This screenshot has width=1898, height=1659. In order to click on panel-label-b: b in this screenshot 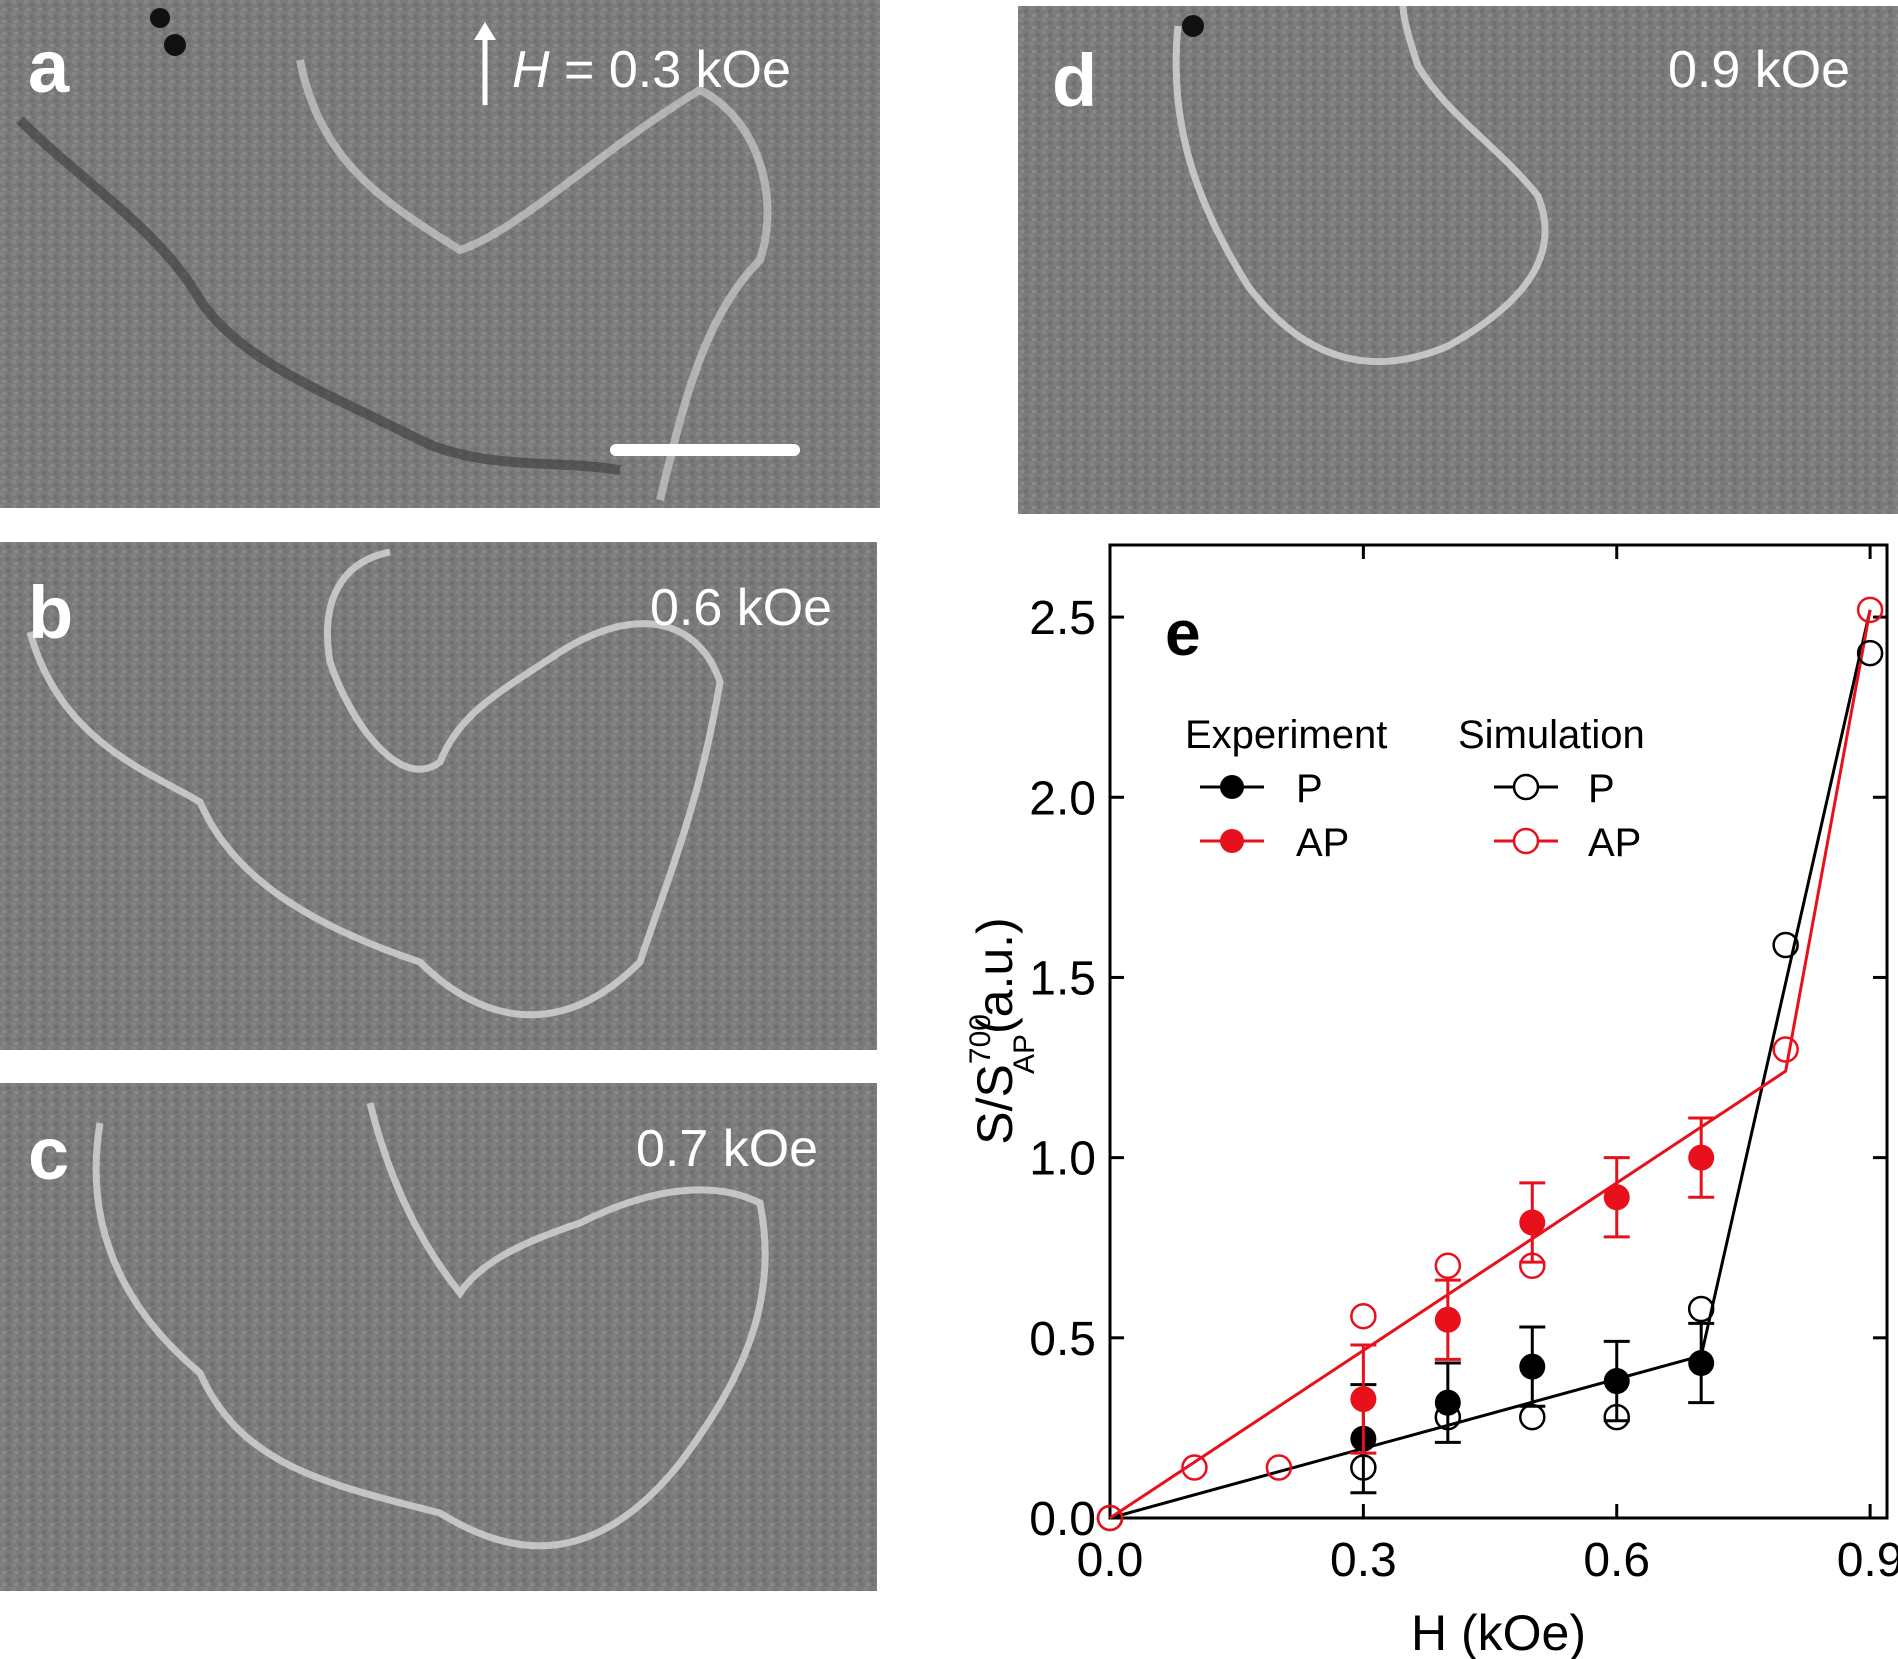, I will do `click(51, 612)`.